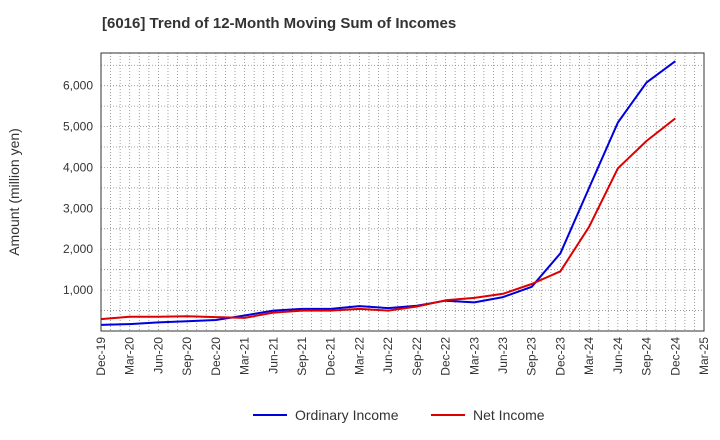 Image resolution: width=720 pixels, height=440 pixels. I want to click on x-tick-label: Jun-23, so click(503, 355).